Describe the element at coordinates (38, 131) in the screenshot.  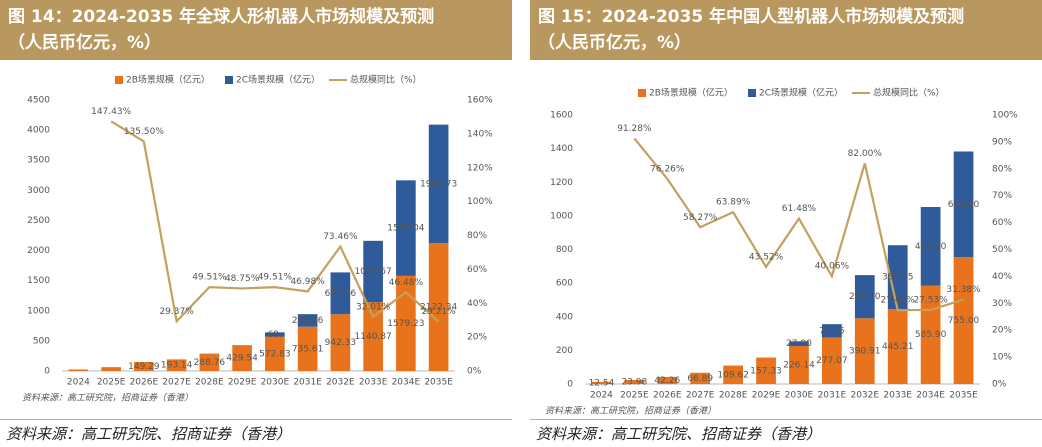
I see `y-tick-label: 4000` at that location.